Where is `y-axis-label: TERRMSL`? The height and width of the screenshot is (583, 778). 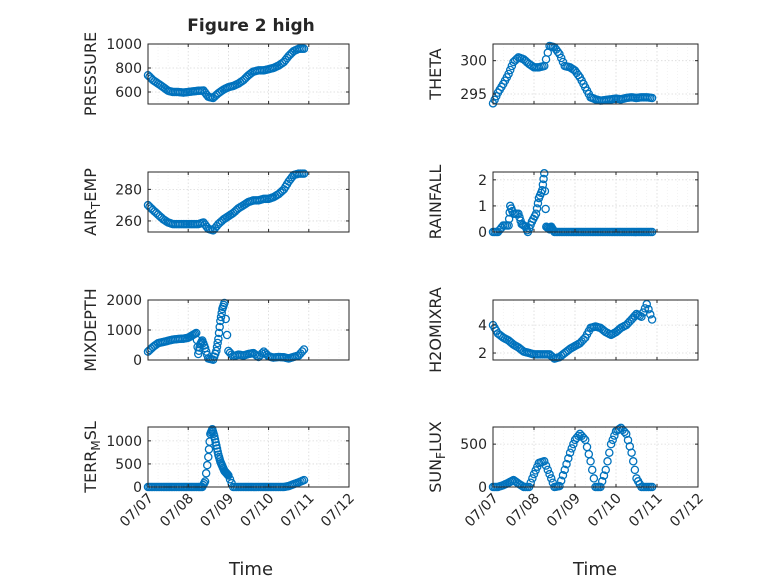 y-axis-label: TERRMSL is located at coordinates (92, 457).